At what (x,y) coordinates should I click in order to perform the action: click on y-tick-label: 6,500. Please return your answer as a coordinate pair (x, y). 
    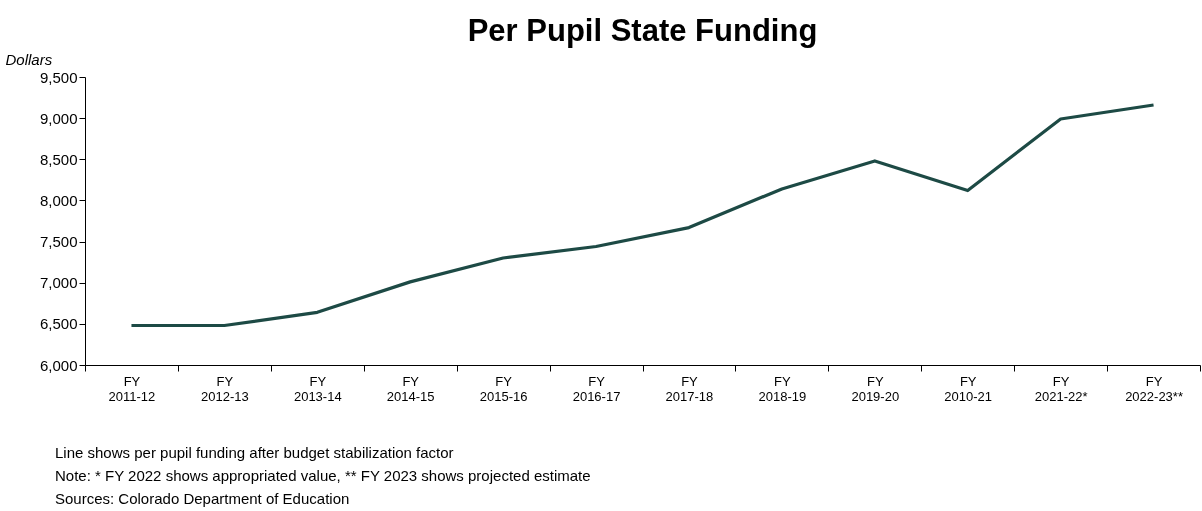
    Looking at the image, I should click on (58, 324).